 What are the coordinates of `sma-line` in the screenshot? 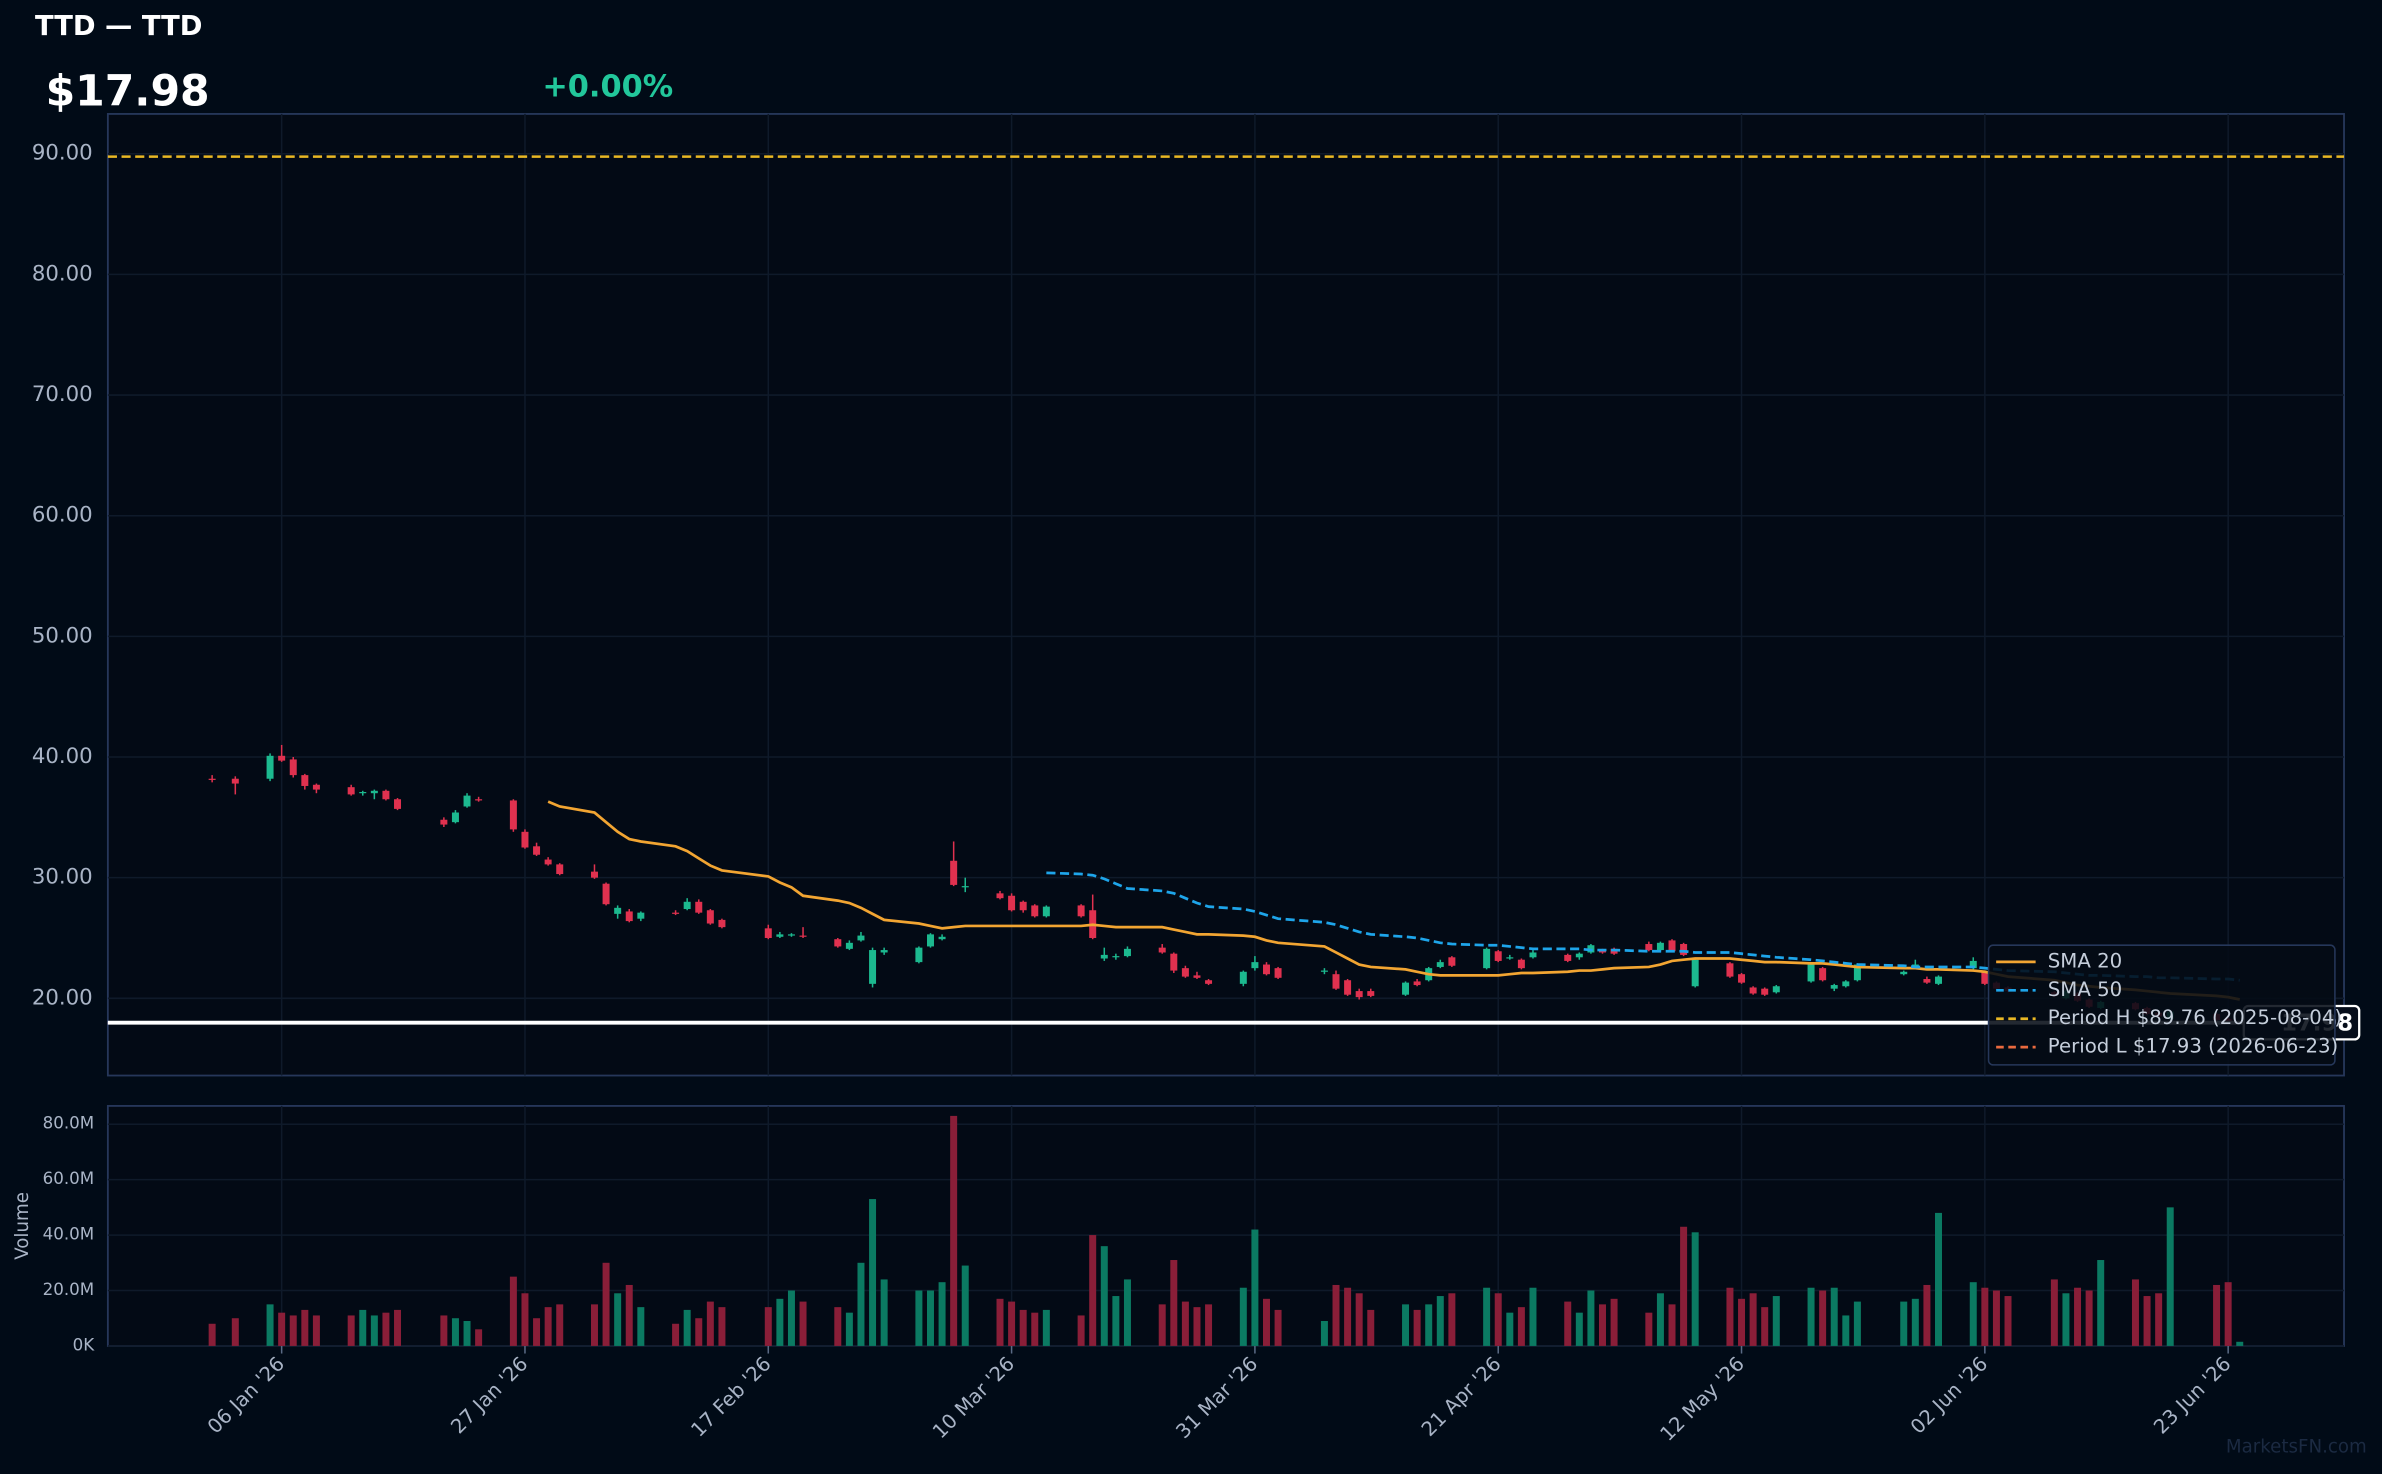 It's located at (1394, 900).